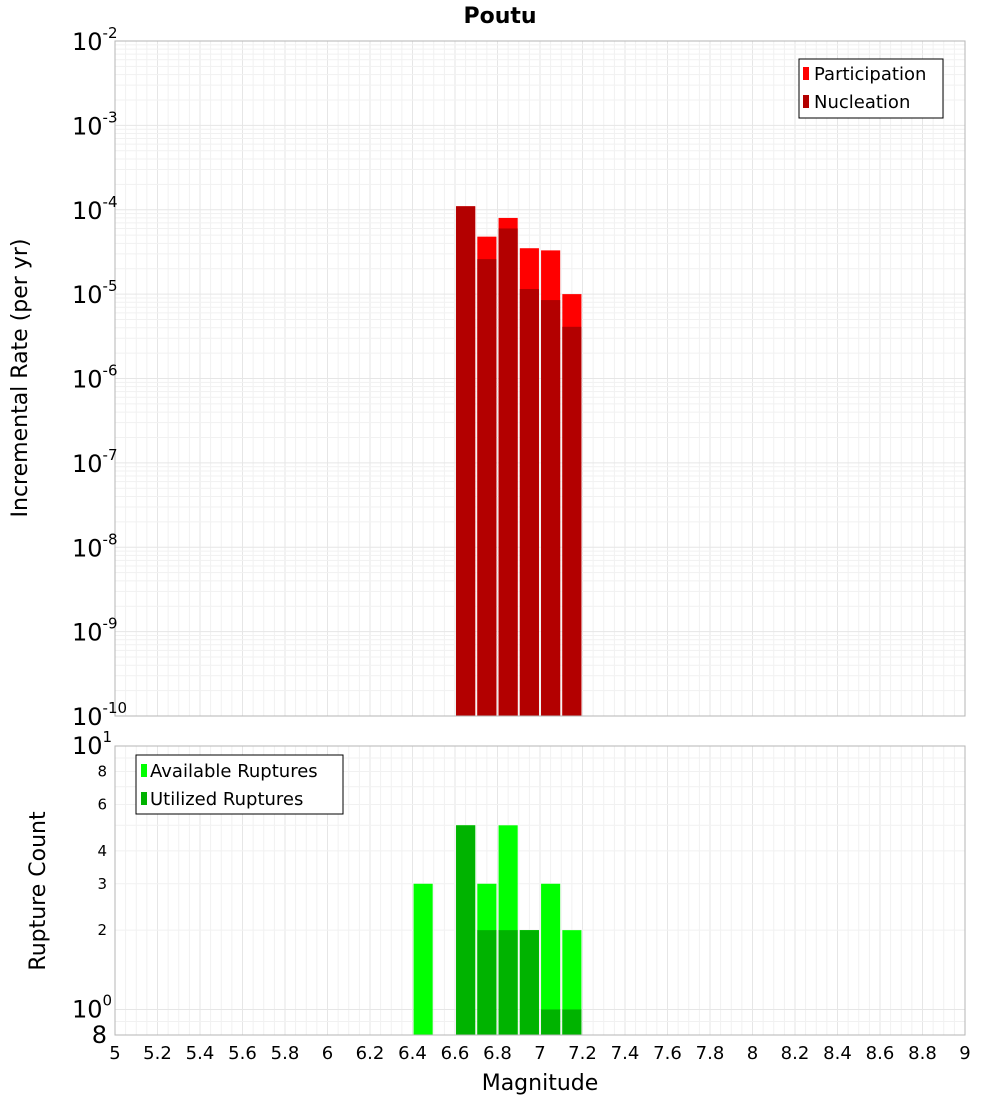 This screenshot has height=1100, width=1000. I want to click on rate-legend: Participation Nucleation, so click(871, 88).